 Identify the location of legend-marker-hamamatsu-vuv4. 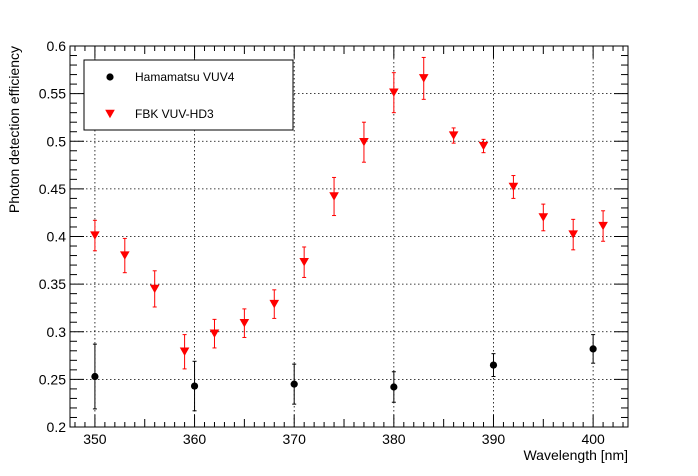
(110, 77).